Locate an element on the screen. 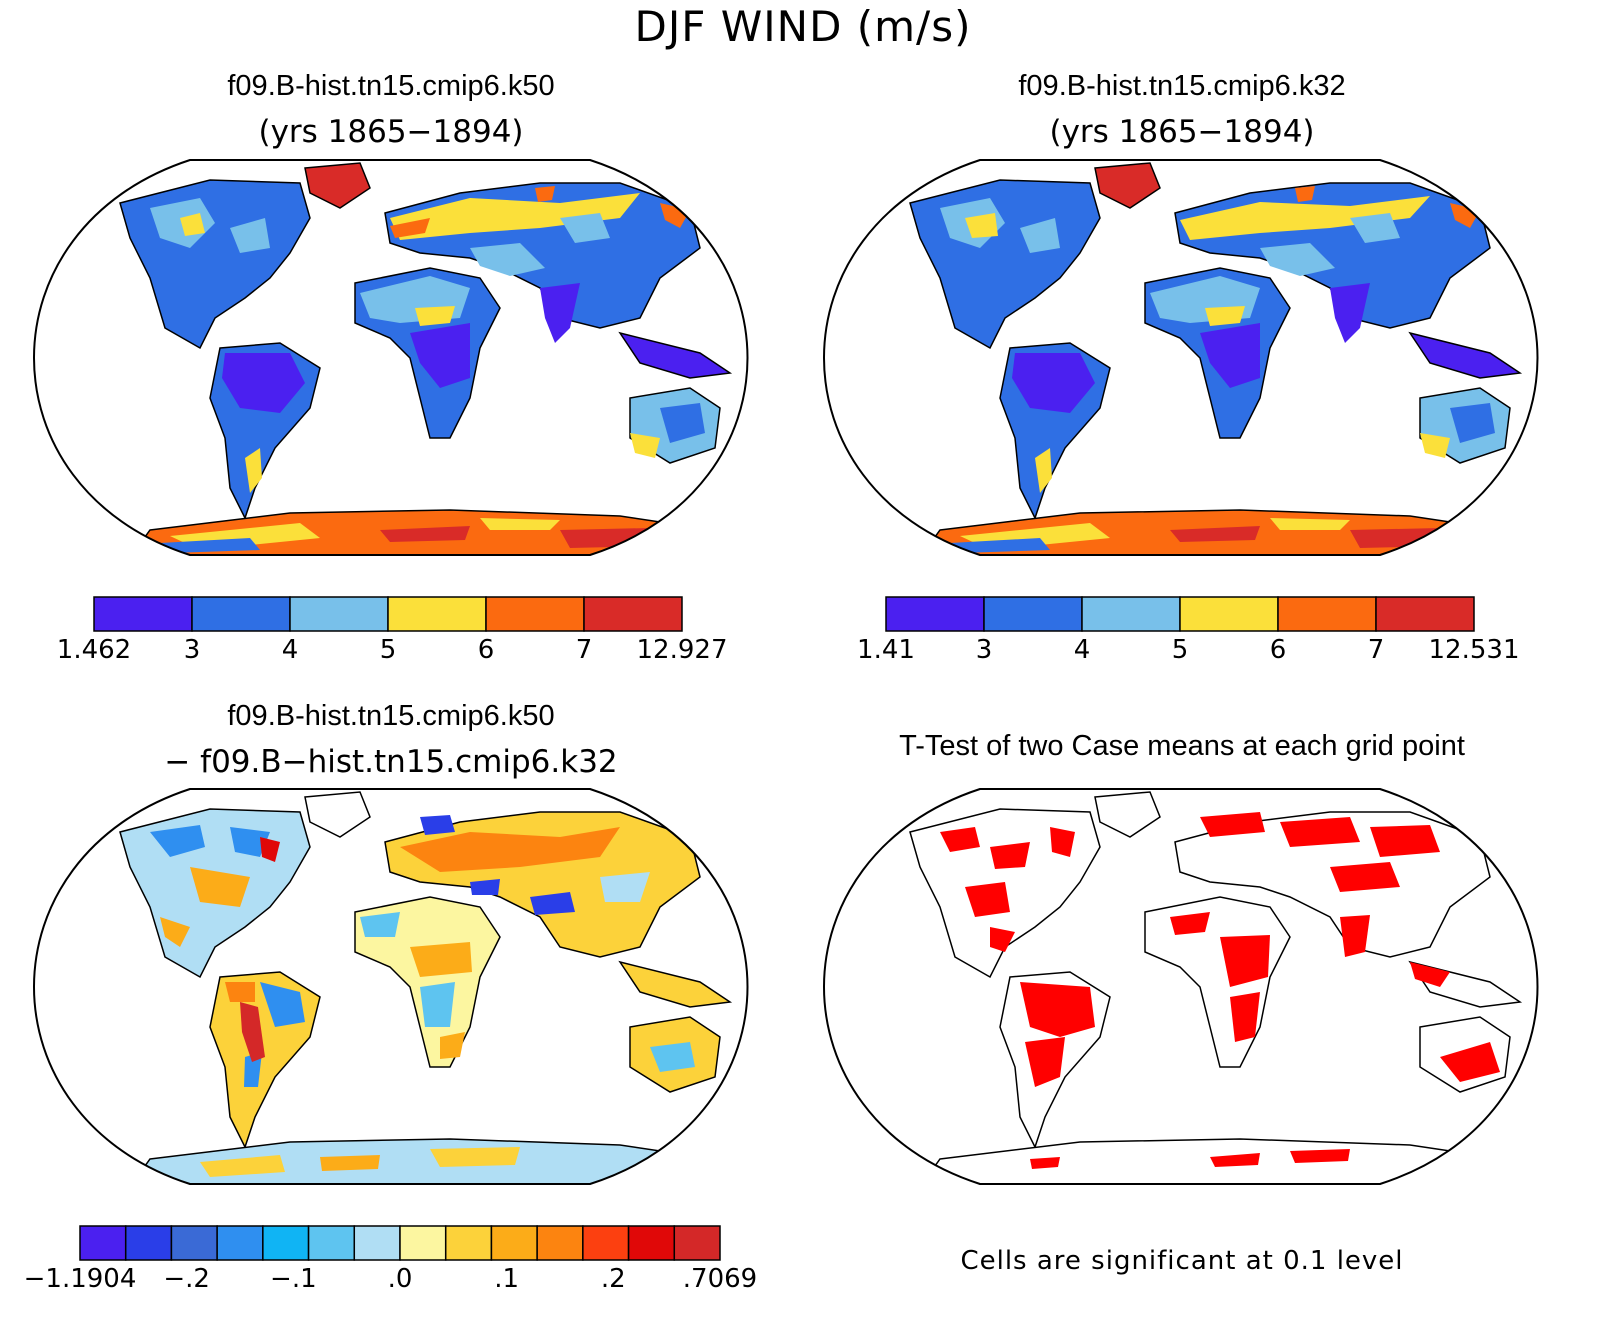  colorbar-label: .2 is located at coordinates (613, 1279).